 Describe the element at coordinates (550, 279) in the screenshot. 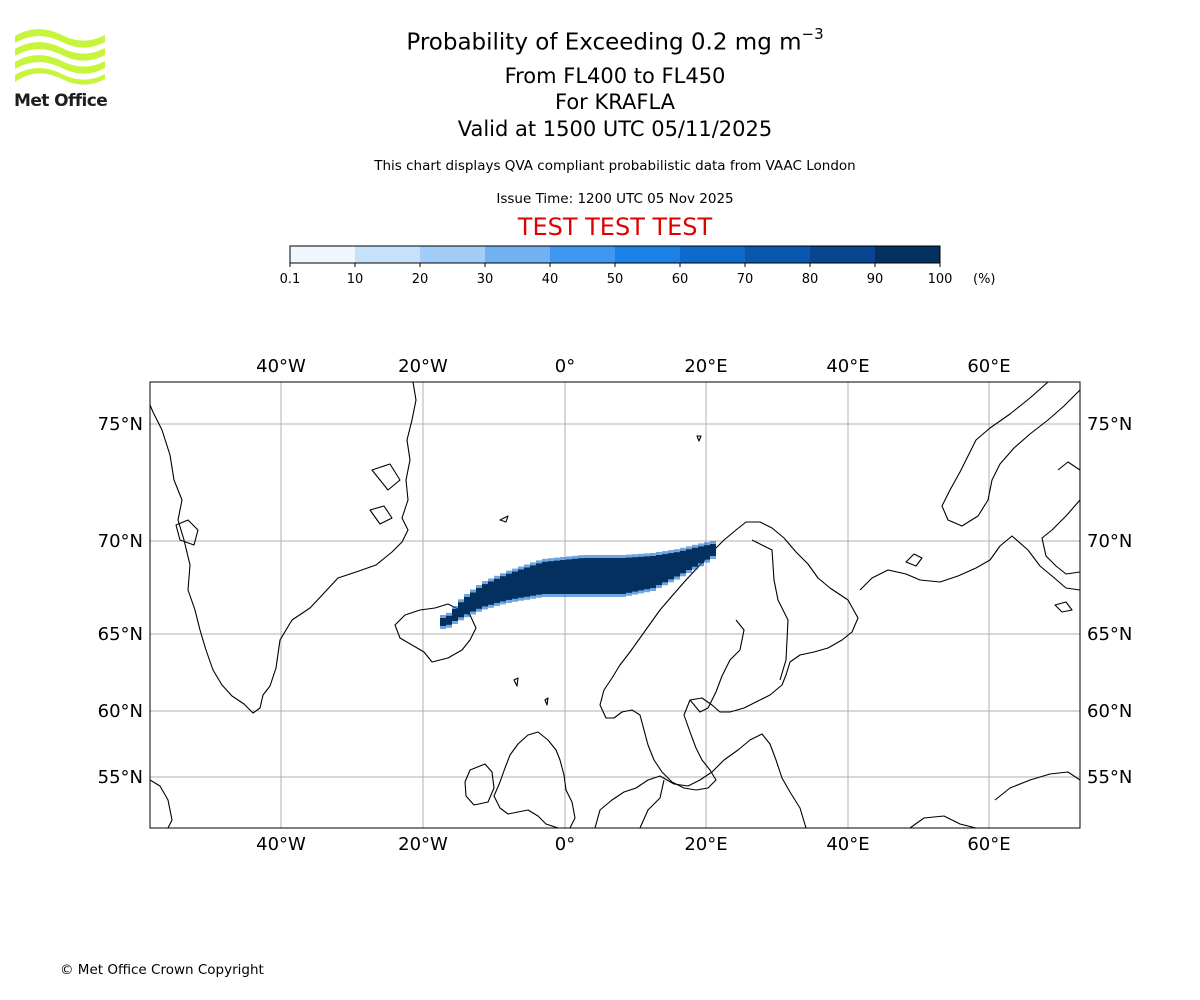

I see `colorbar-tick-label: 40` at that location.